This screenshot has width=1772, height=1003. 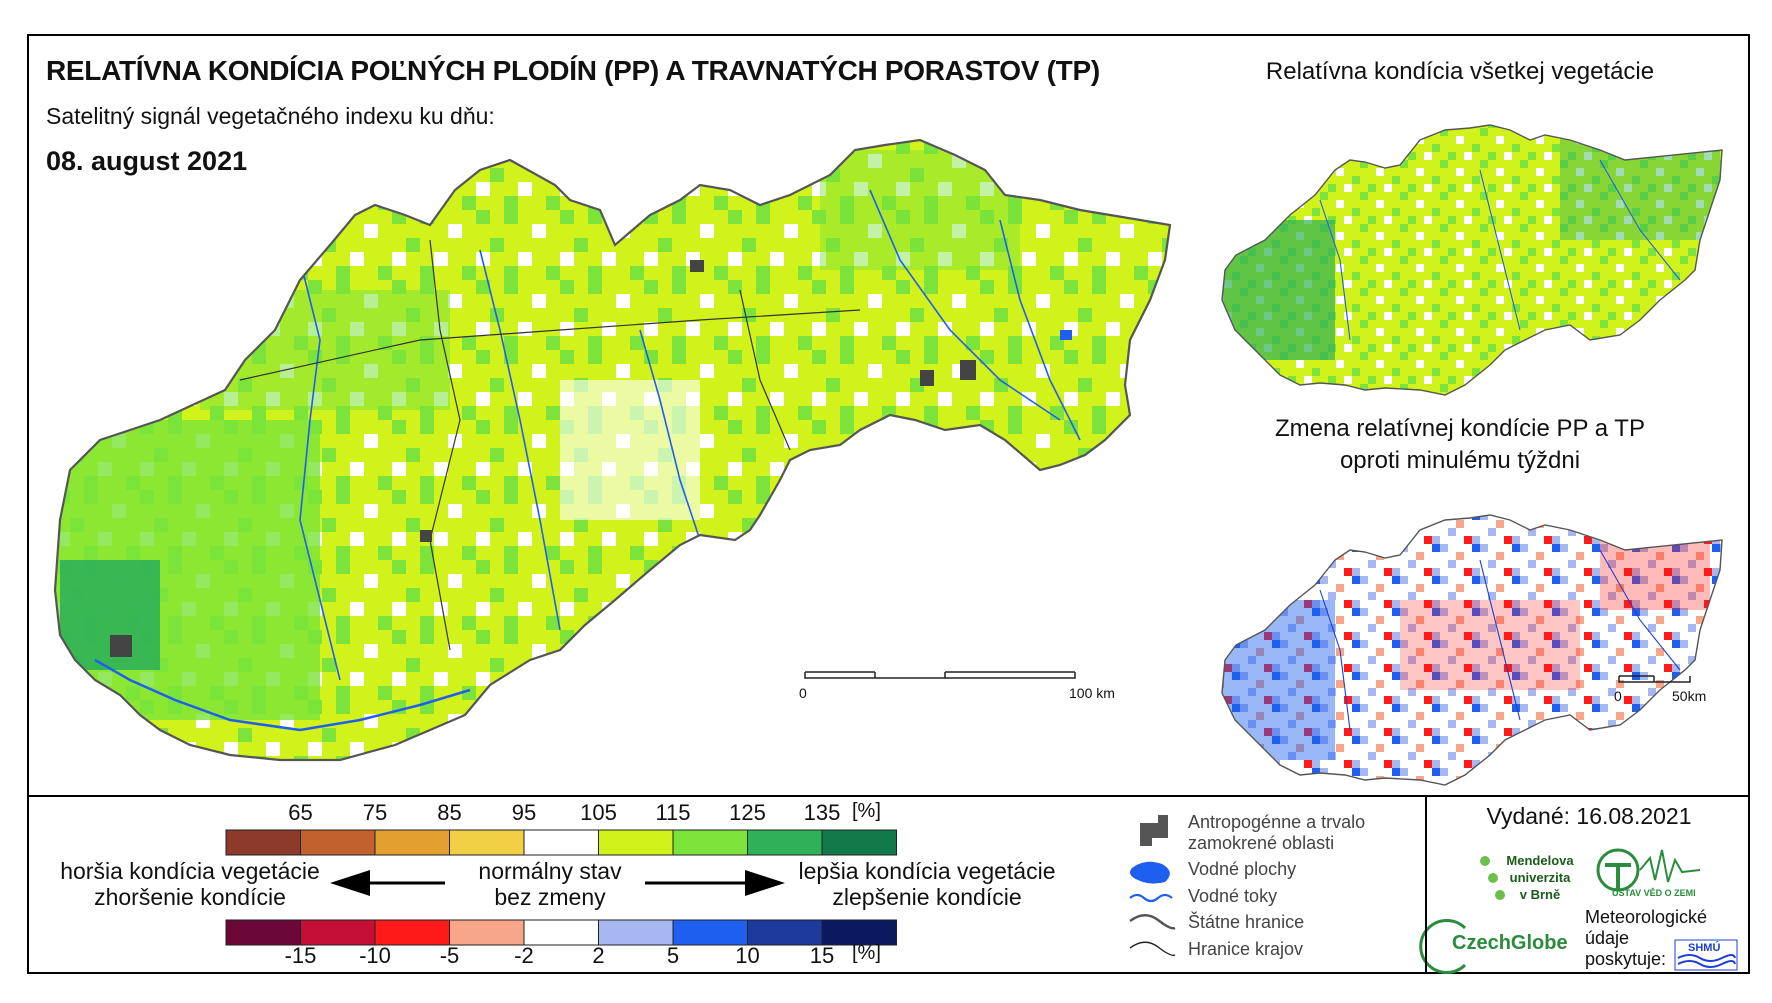 What do you see at coordinates (190, 871) in the screenshot?
I see `worse-caption-line1: horšia kondícia vegetácie` at bounding box center [190, 871].